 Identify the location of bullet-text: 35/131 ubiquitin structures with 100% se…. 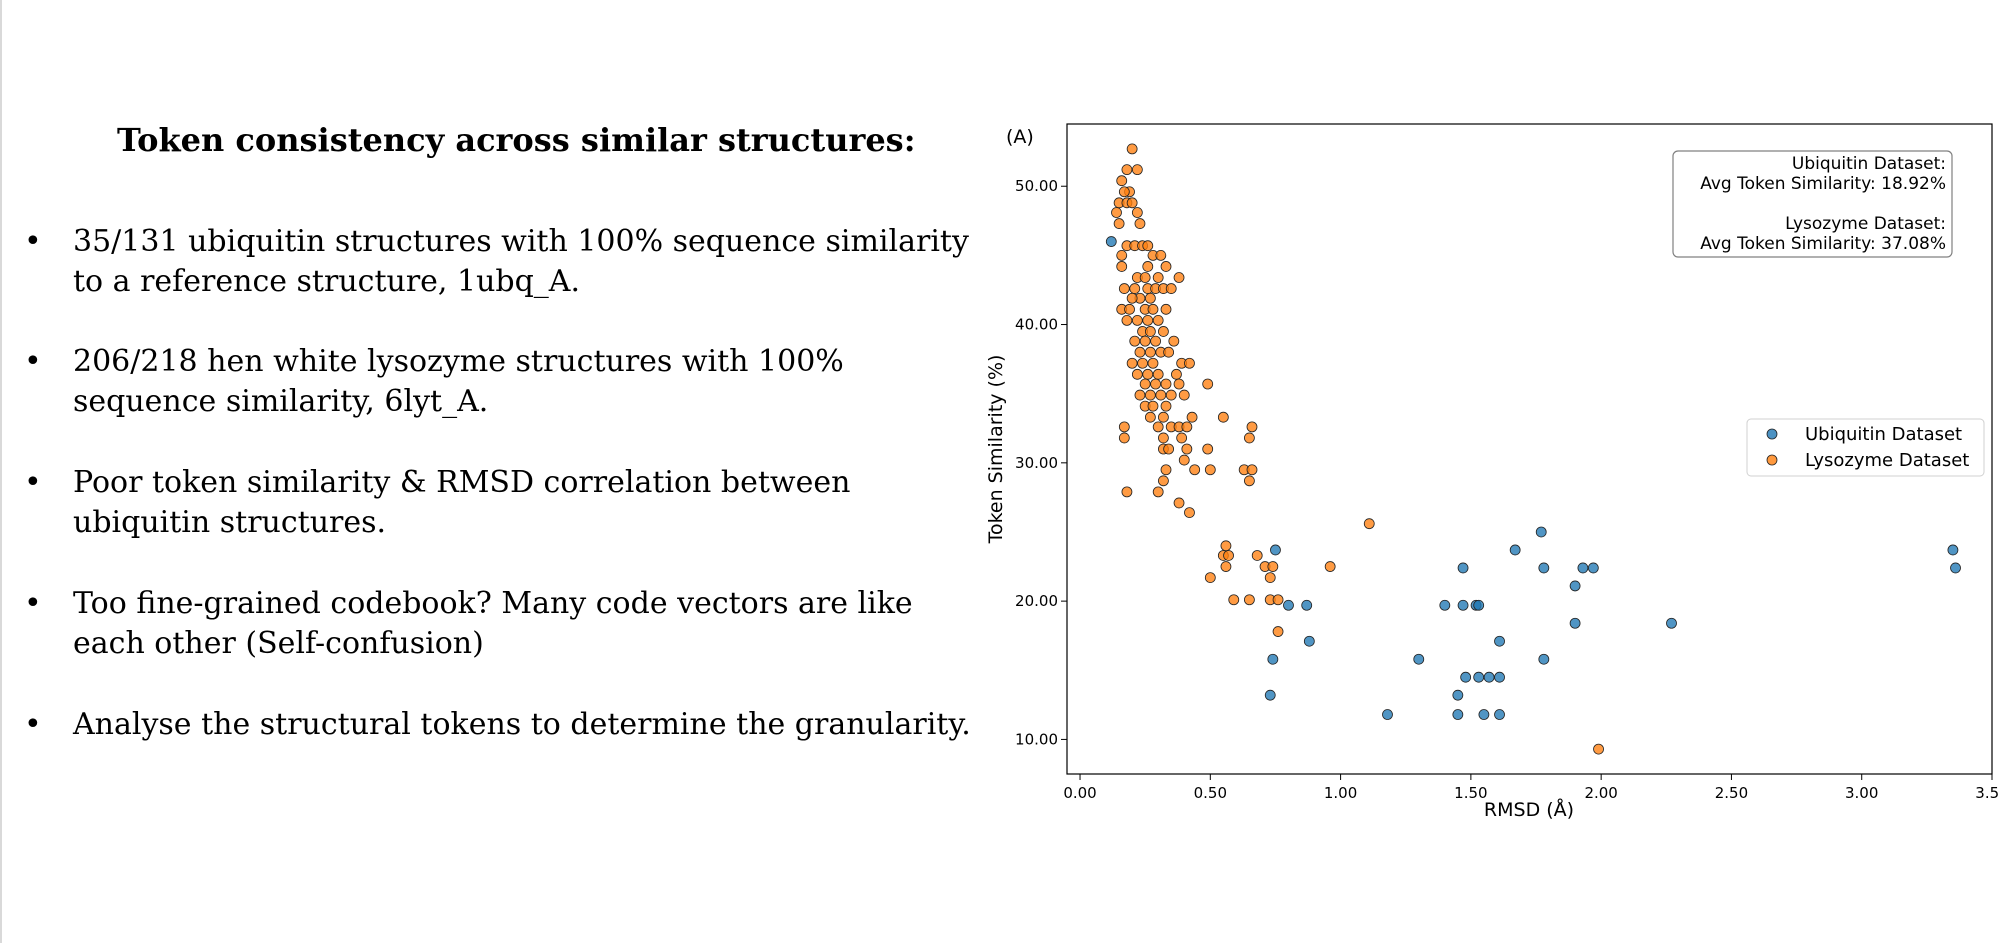
(521, 261).